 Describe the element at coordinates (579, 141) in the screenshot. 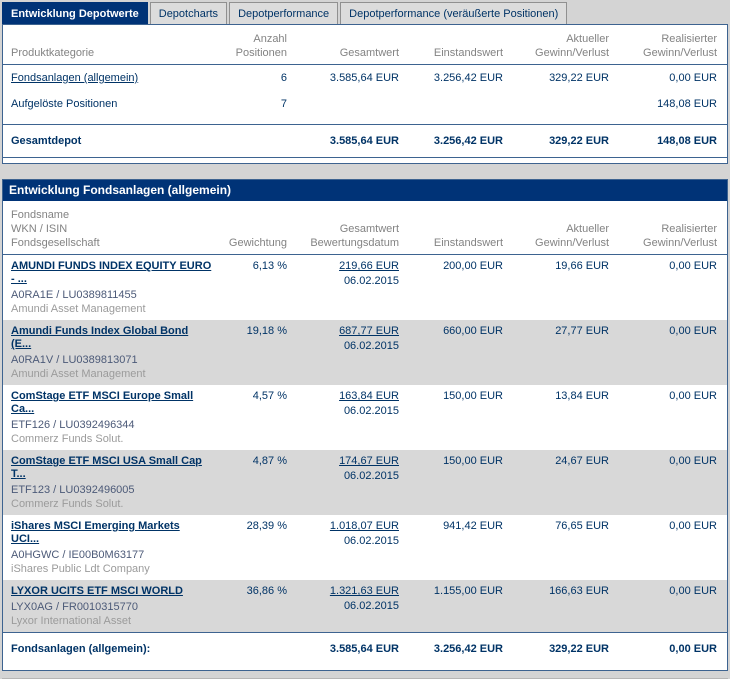

I see `total-aktueller-gv: 329,22 EUR` at that location.